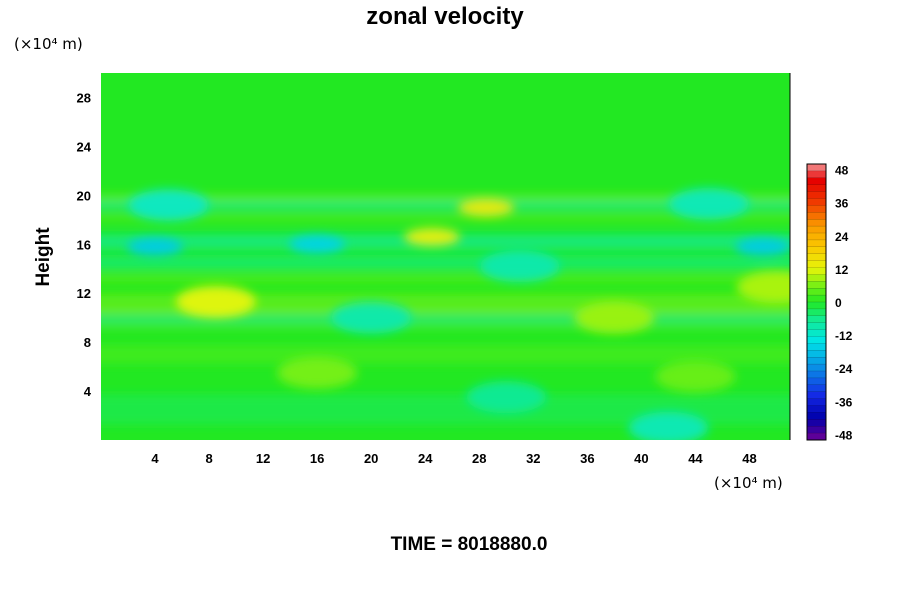  I want to click on x-tick-label: 12, so click(263, 458).